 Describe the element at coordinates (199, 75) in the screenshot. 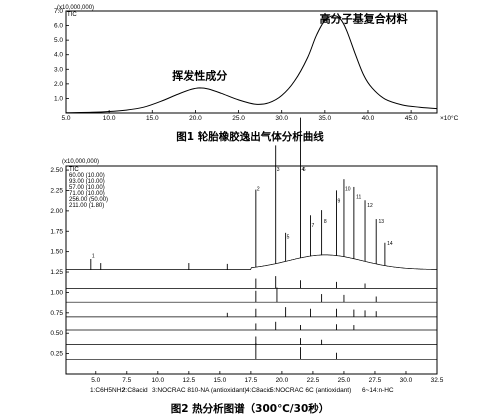

I see `chart-1-annotation-volatile: 挥发性成分` at that location.